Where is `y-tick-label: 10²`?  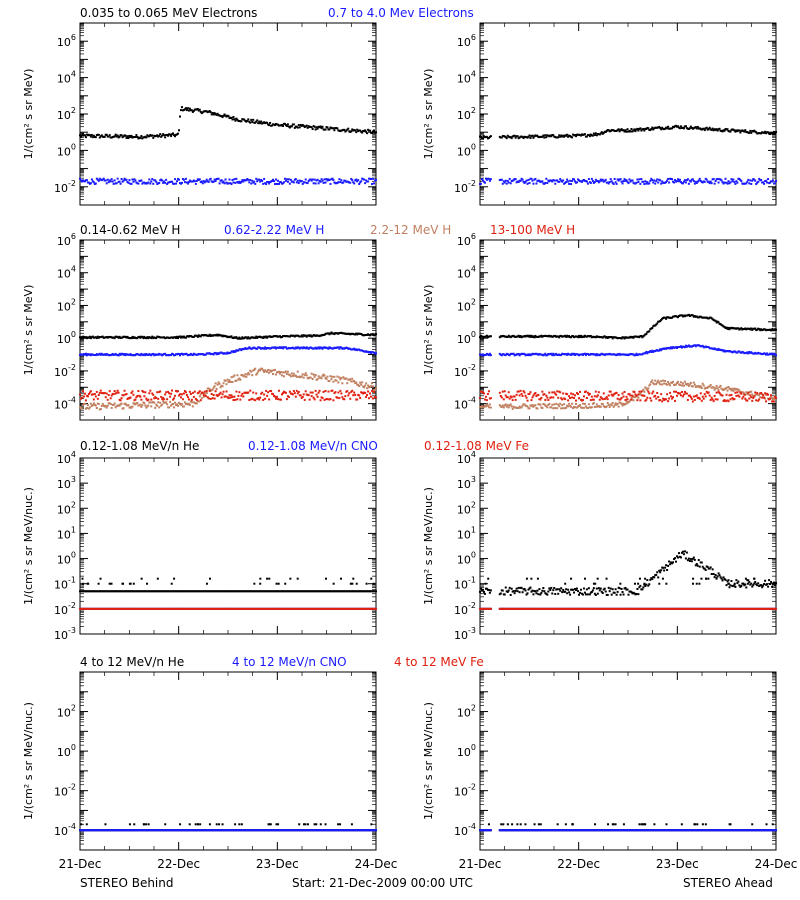
y-tick-label: 10² is located at coordinates (466, 305).